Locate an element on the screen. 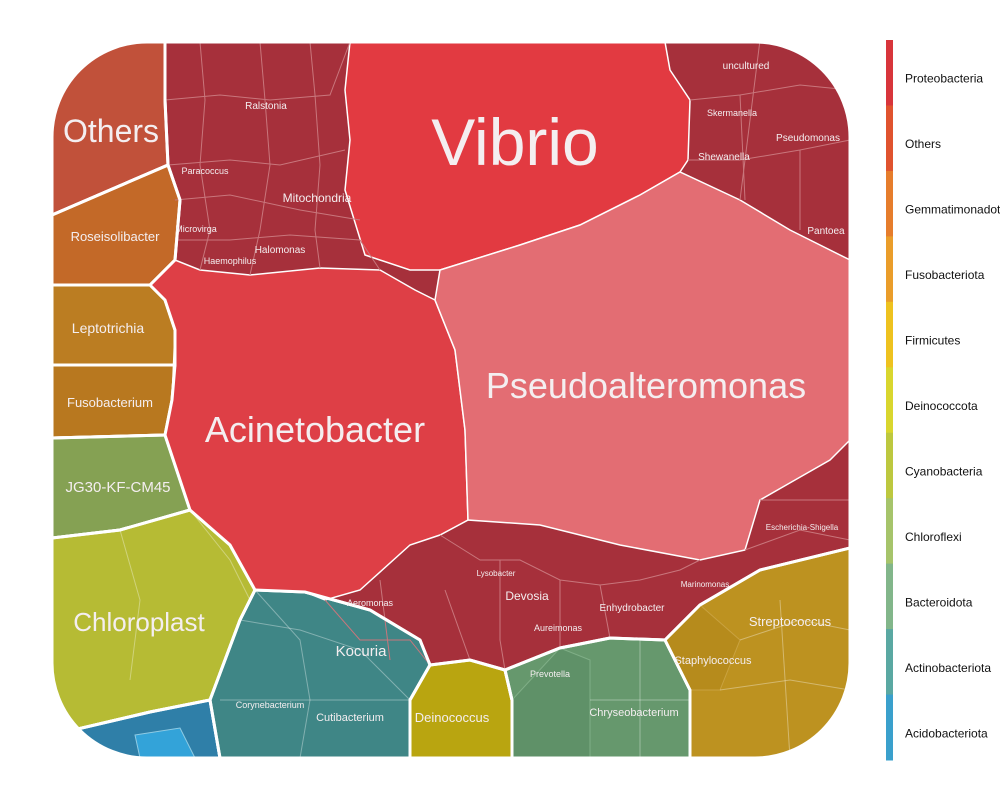 The width and height of the screenshot is (1000, 800). legend-swatch-gemmatimonadota is located at coordinates (889, 203).